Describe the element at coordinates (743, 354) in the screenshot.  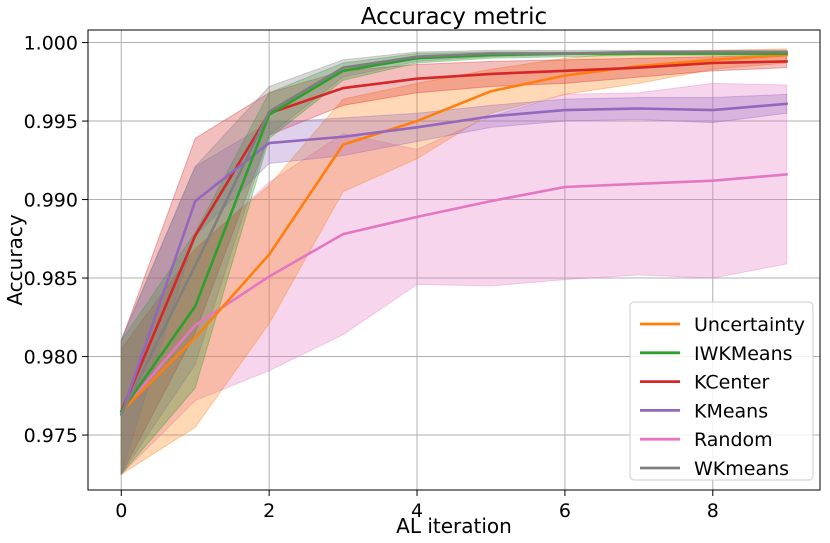
I see `legend-label-iwkmeans: IWKMeans` at that location.